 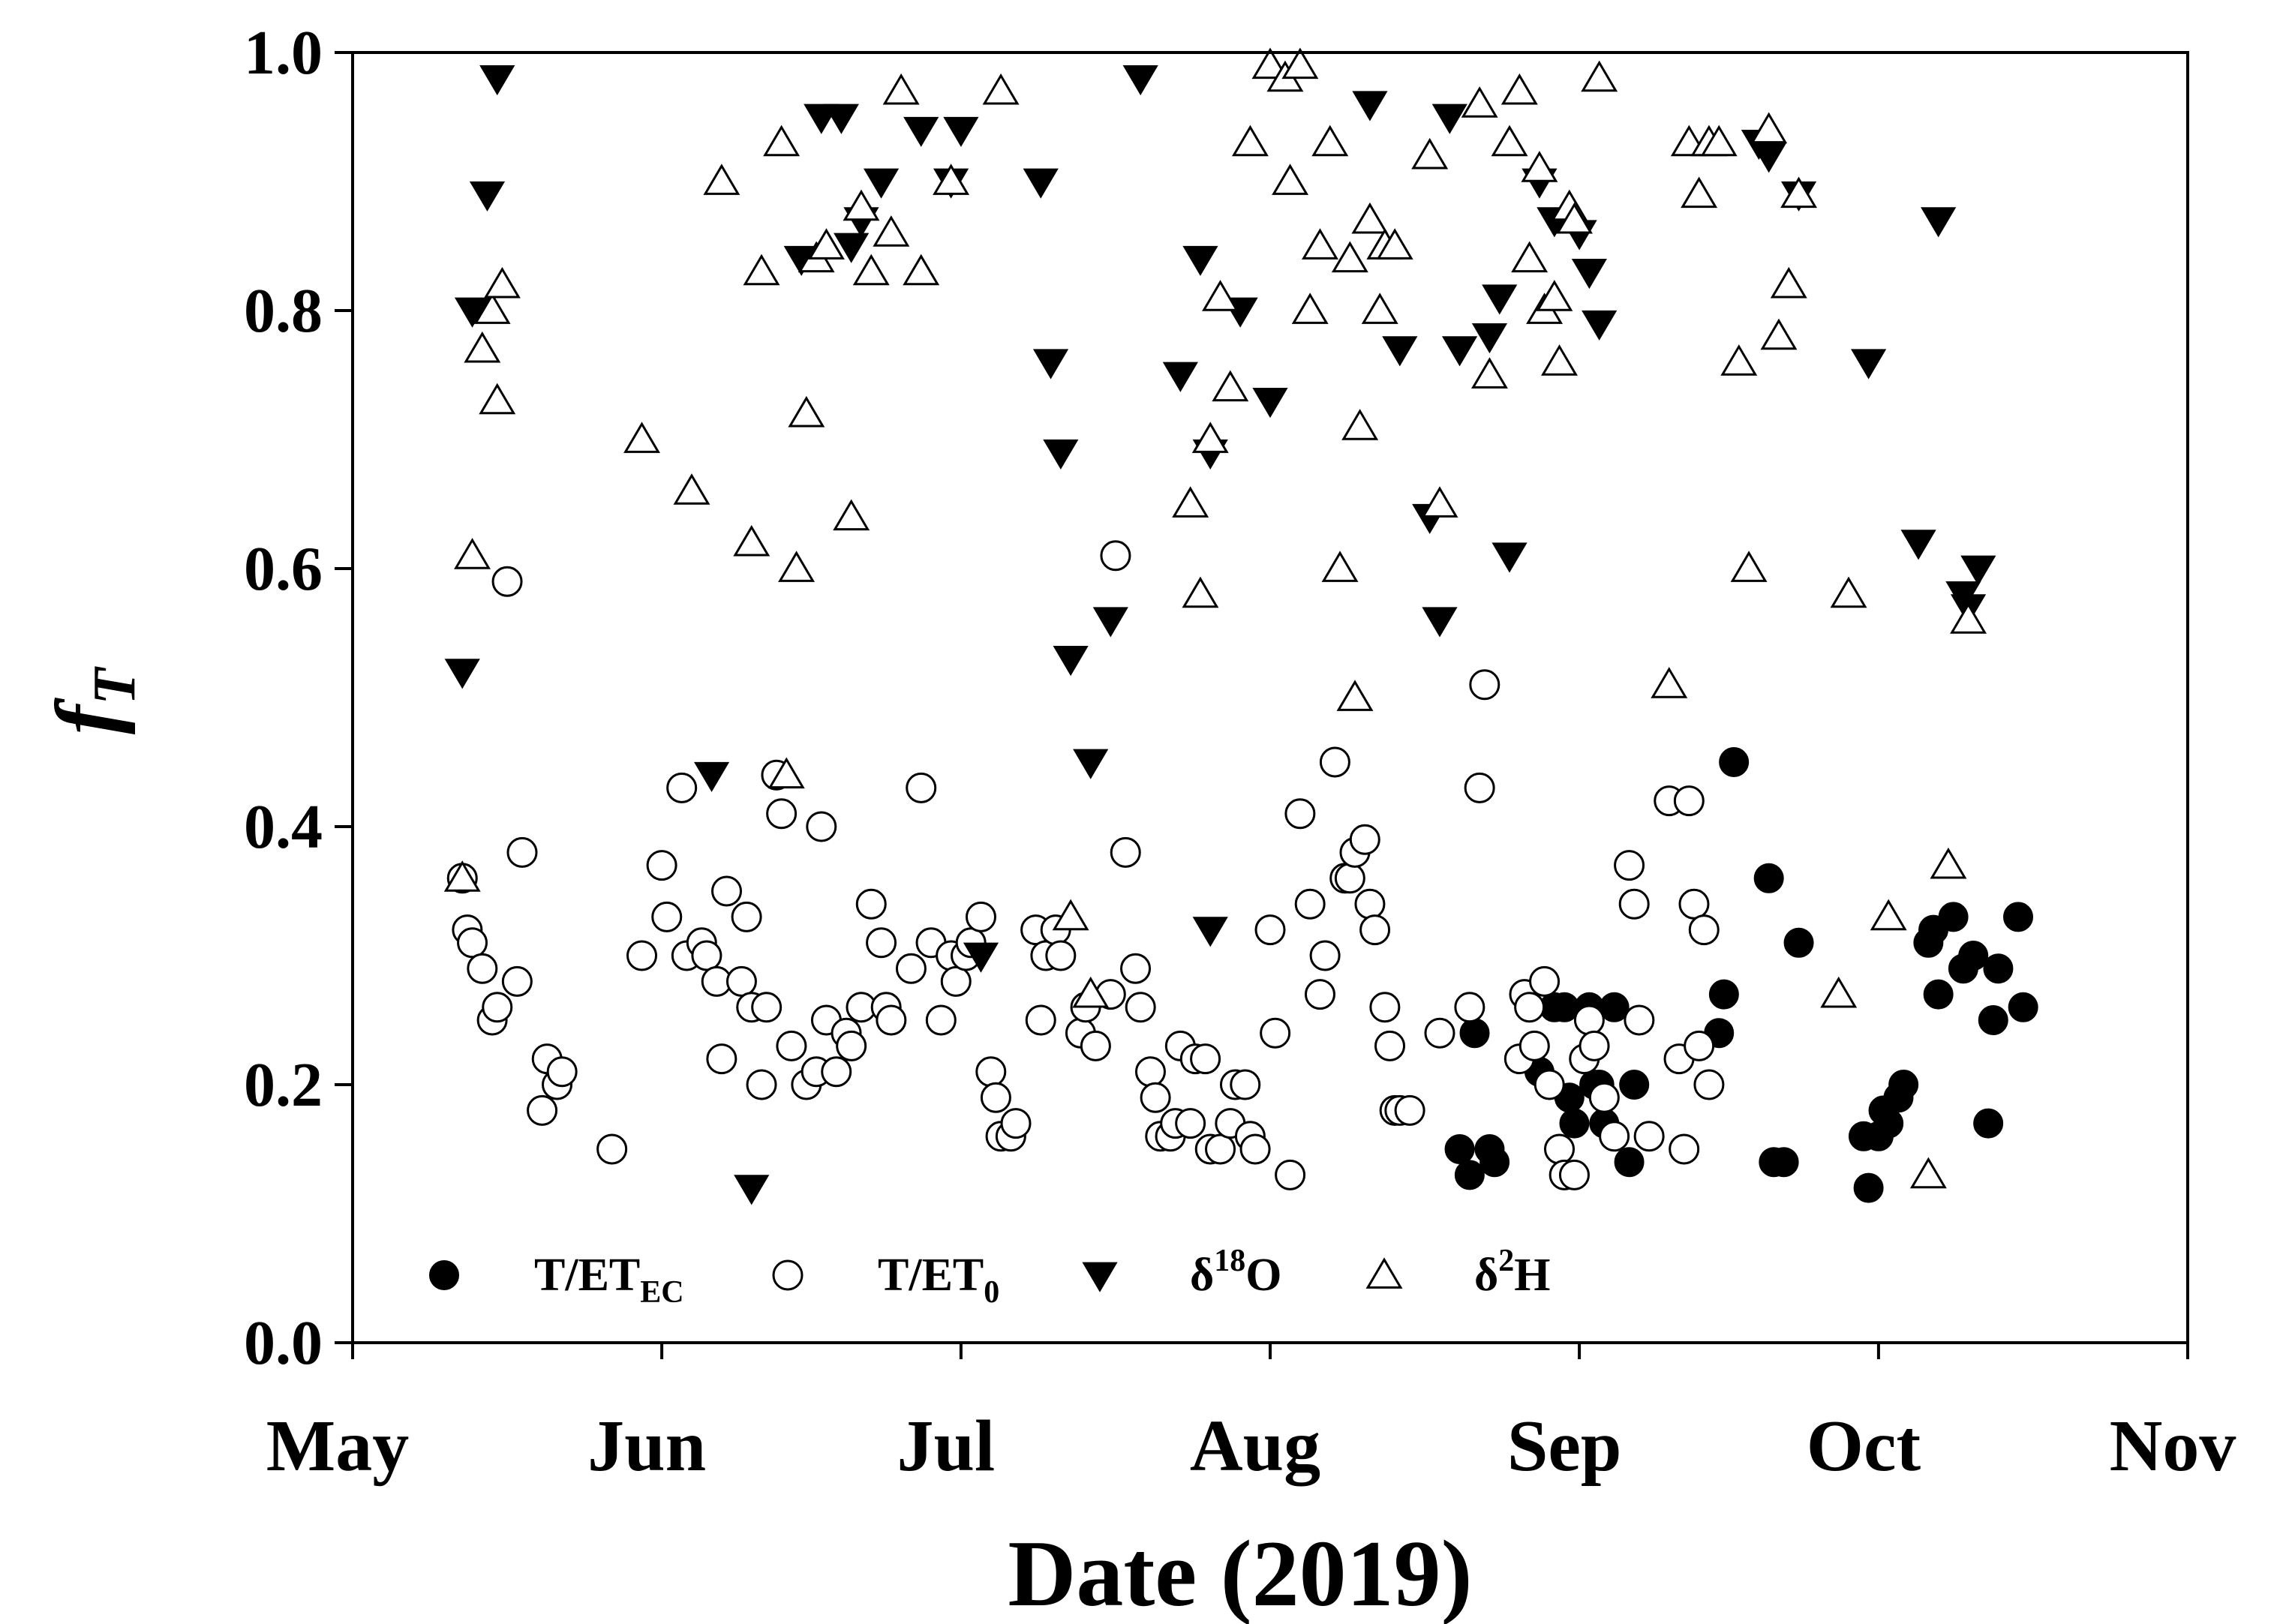 I want to click on x-tick-label: Sep, so click(x=1564, y=1446).